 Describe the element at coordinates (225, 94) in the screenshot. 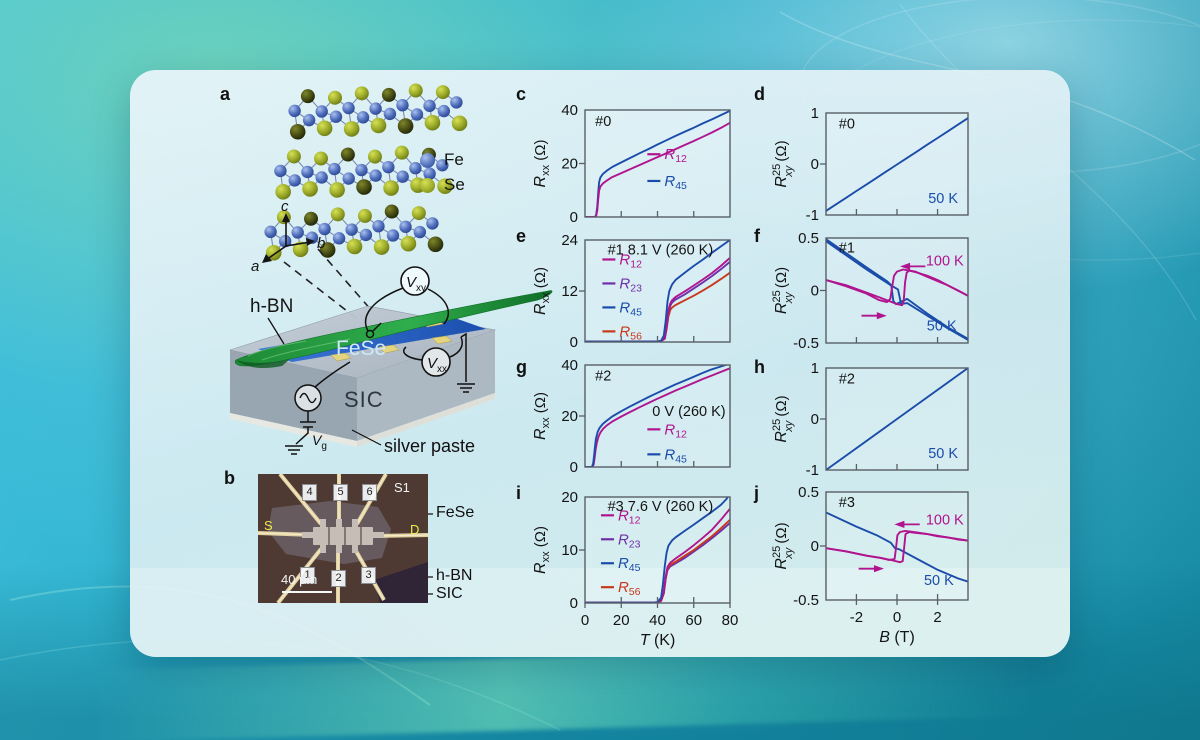

I see `panel-letter-a: a` at that location.